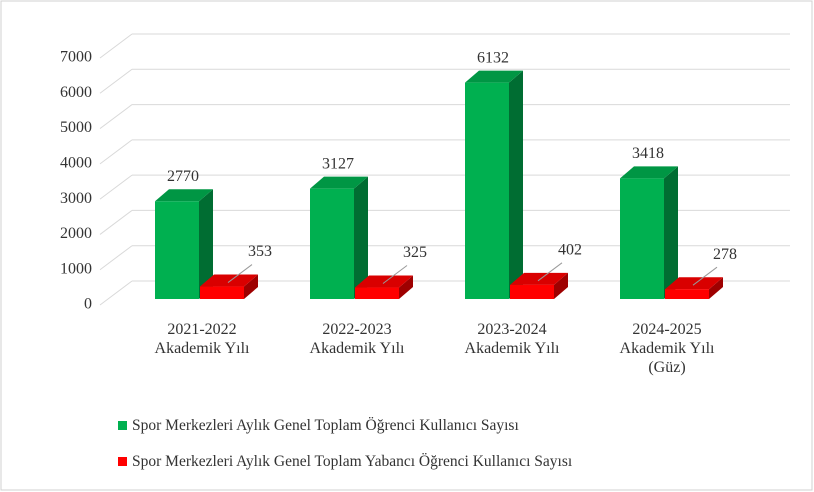 This screenshot has width=814, height=492. Describe the element at coordinates (725, 254) in the screenshot. I see `data-label: 278` at that location.